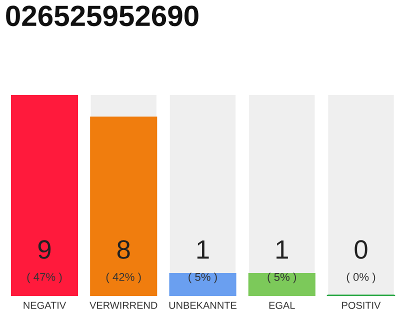  I want to click on x-tick-label: POSITIV, so click(361, 305).